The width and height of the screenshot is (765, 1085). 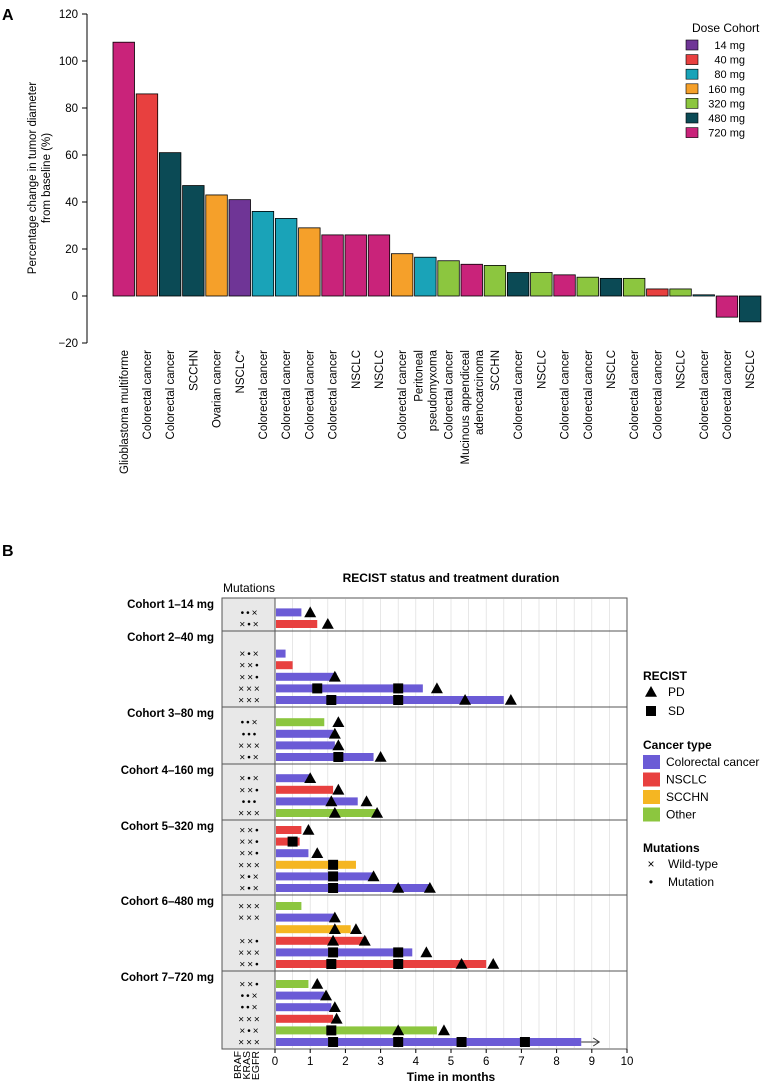 I want to click on x-tick-label: pseudomyxoma, so click(x=433, y=390).